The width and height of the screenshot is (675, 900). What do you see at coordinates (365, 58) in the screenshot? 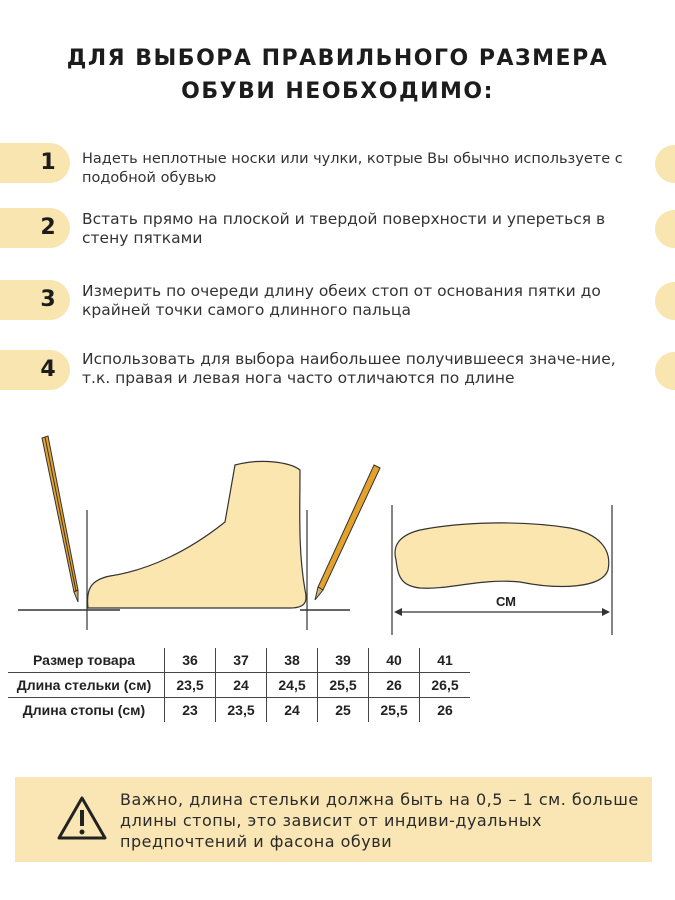
I see `title-bold: ПРАВИЛЬНОГО` at bounding box center [365, 58].